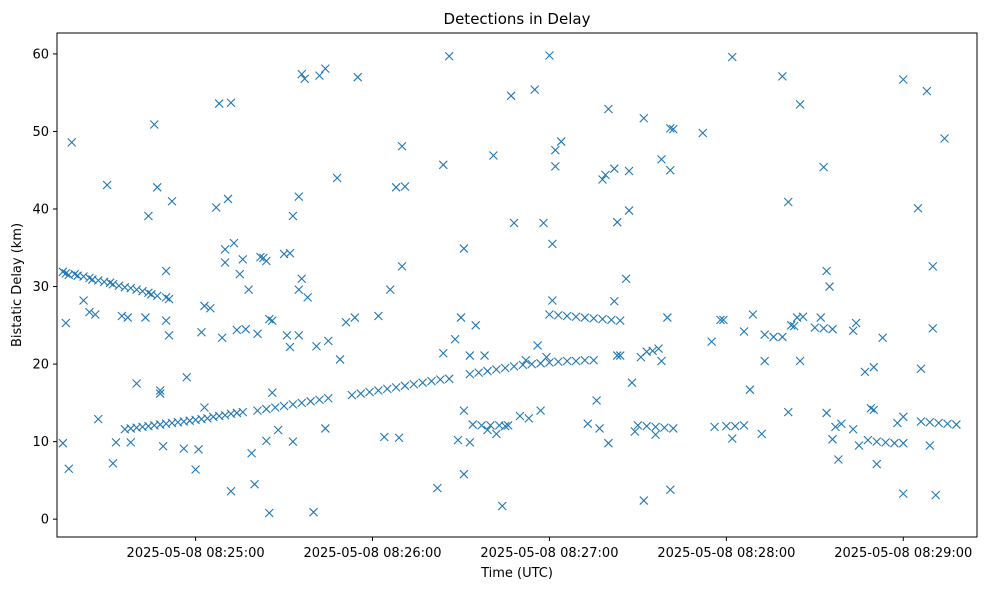 The height and width of the screenshot is (590, 988). What do you see at coordinates (40, 287) in the screenshot?
I see `y-tick-label: 30` at bounding box center [40, 287].